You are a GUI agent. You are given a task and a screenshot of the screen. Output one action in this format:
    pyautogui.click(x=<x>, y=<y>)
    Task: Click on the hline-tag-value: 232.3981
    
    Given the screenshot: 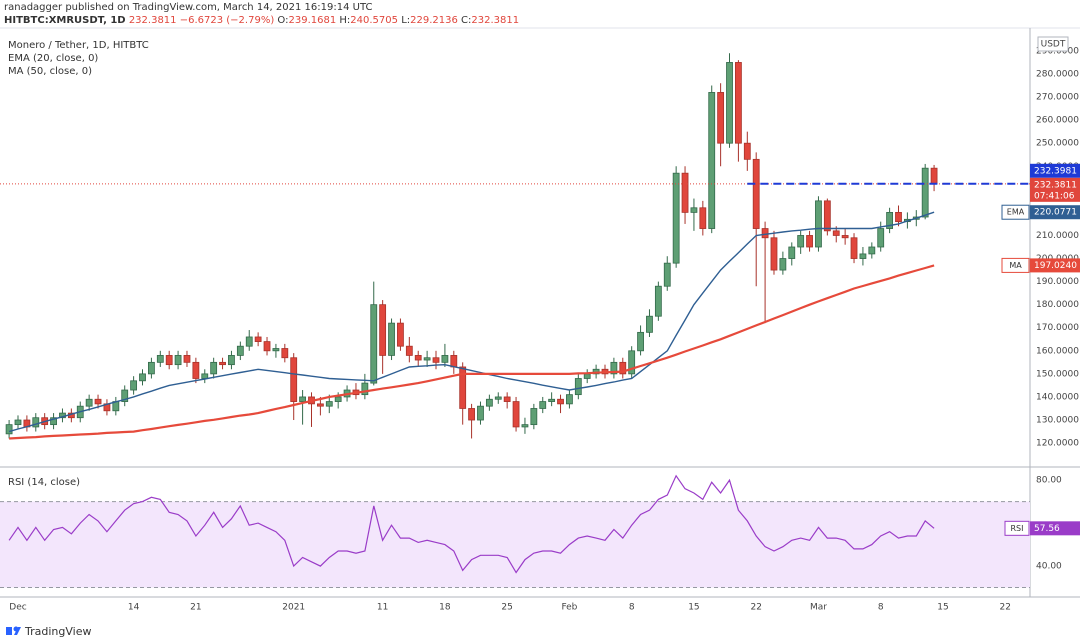 What is the action you would take?
    pyautogui.click(x=1055, y=171)
    